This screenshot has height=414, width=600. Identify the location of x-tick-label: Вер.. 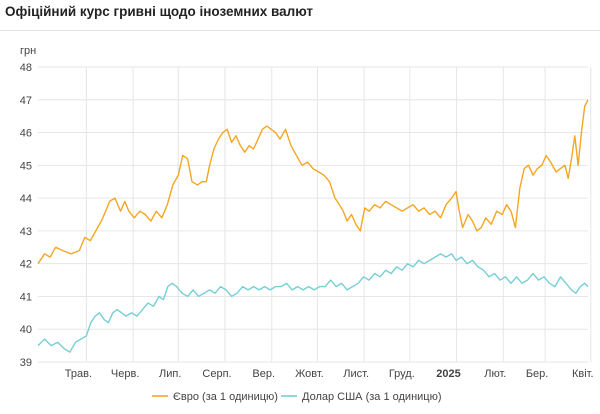
(263, 374).